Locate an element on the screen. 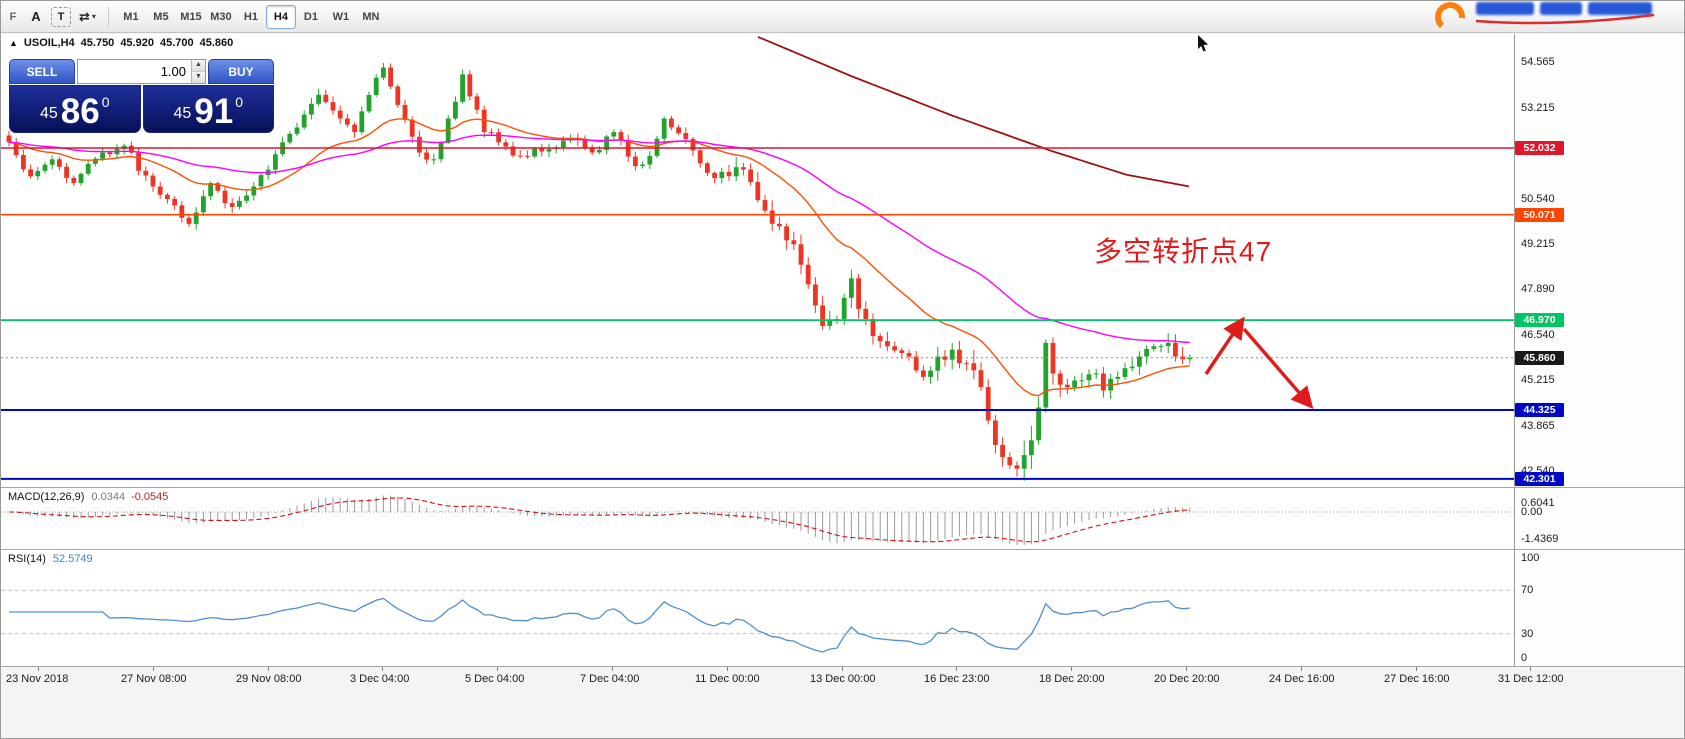 Image resolution: width=1685 pixels, height=739 pixels. price-axis-label: 47.890 is located at coordinates (1538, 289).